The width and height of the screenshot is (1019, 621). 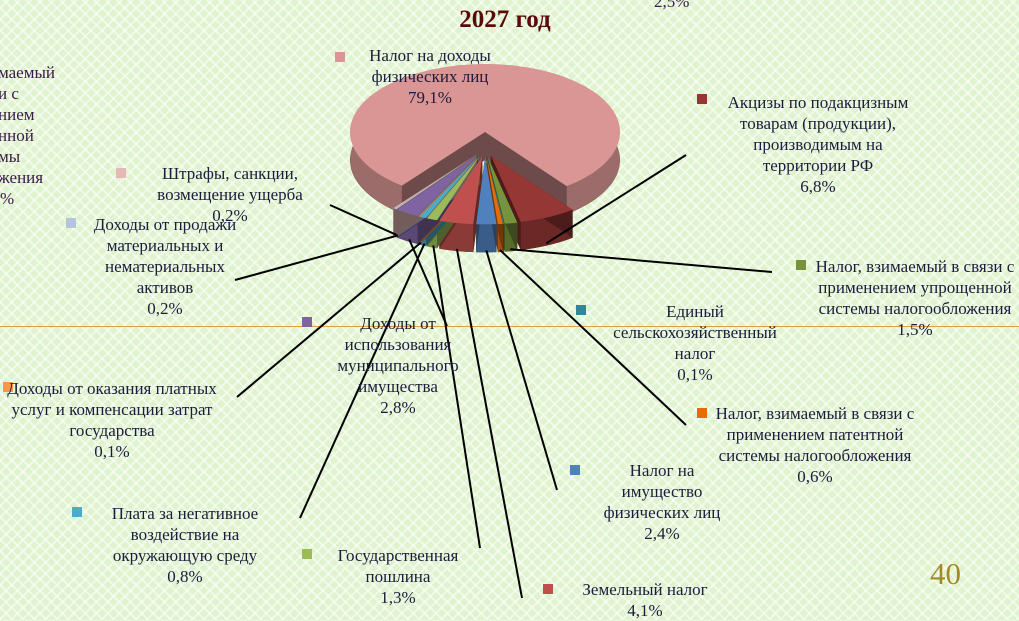 I want to click on slice-label: Земельный налог 4,1%, so click(x=645, y=600).